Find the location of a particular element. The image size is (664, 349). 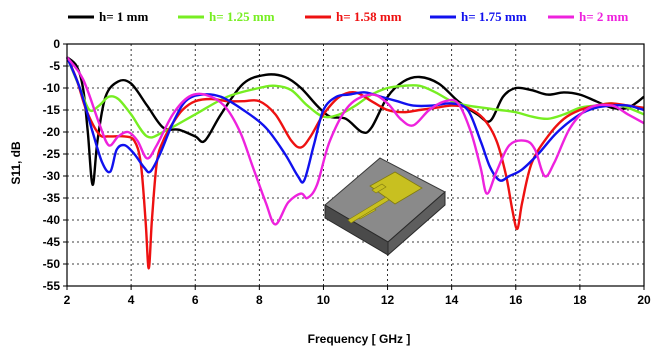

legend-label-4: h= 1.75 mm is located at coordinates (494, 16).